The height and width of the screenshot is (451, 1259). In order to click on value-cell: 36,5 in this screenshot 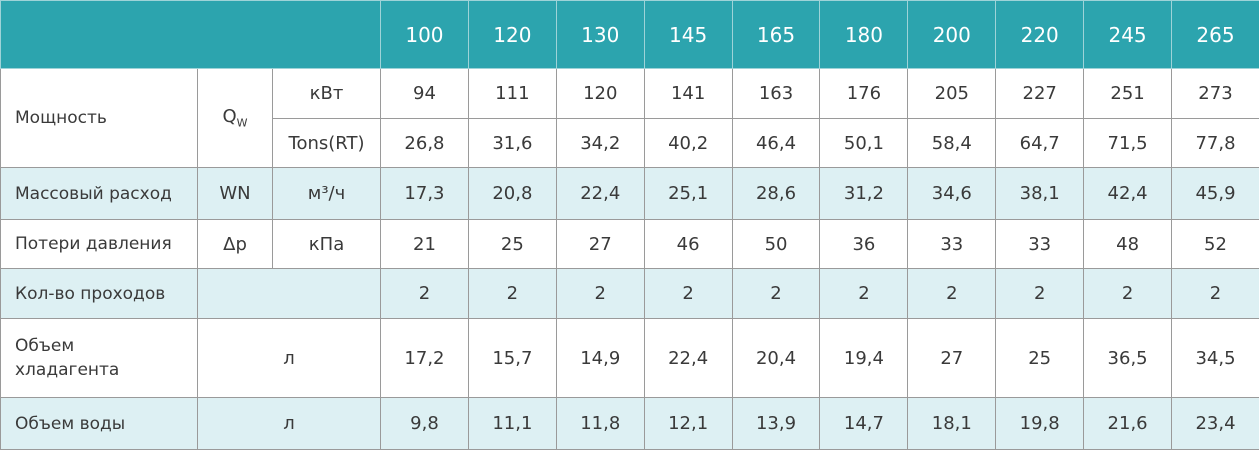, I will do `click(1128, 358)`.